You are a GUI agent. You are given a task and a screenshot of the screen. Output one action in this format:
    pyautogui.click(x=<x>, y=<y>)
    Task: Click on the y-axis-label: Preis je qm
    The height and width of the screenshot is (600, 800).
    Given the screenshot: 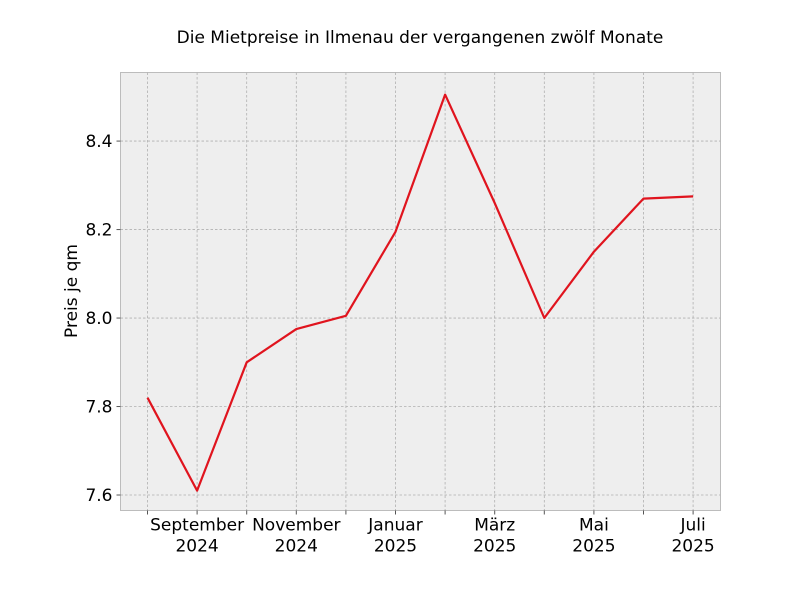 What is the action you would take?
    pyautogui.click(x=72, y=291)
    